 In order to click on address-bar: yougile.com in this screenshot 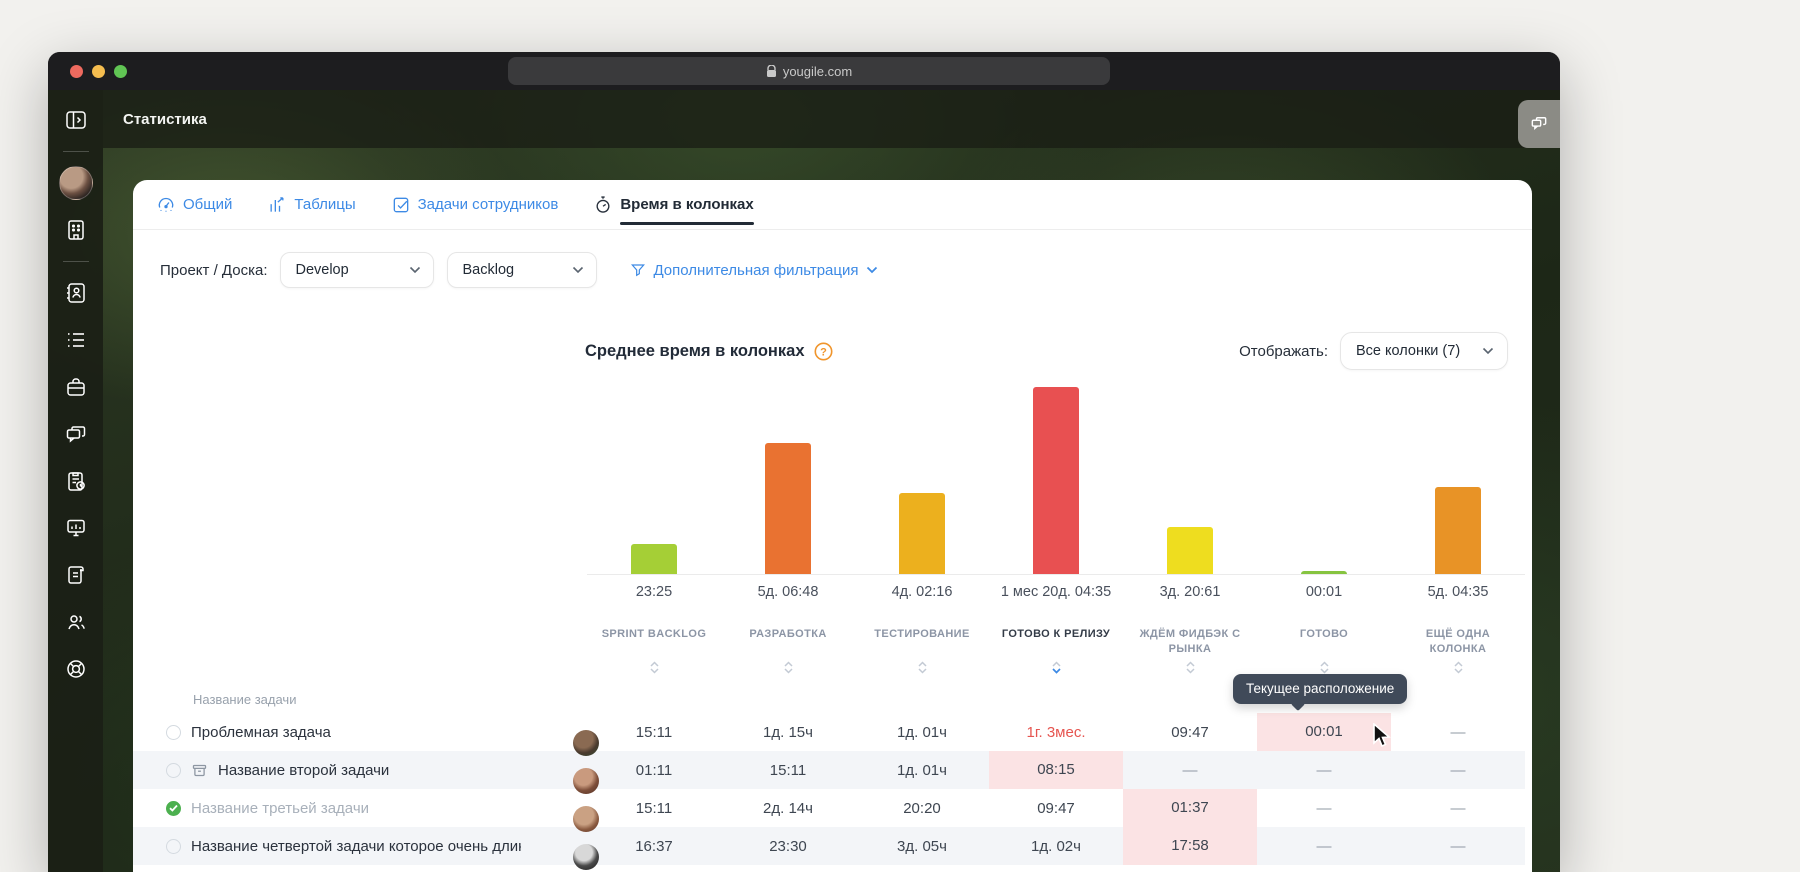, I will do `click(809, 71)`.